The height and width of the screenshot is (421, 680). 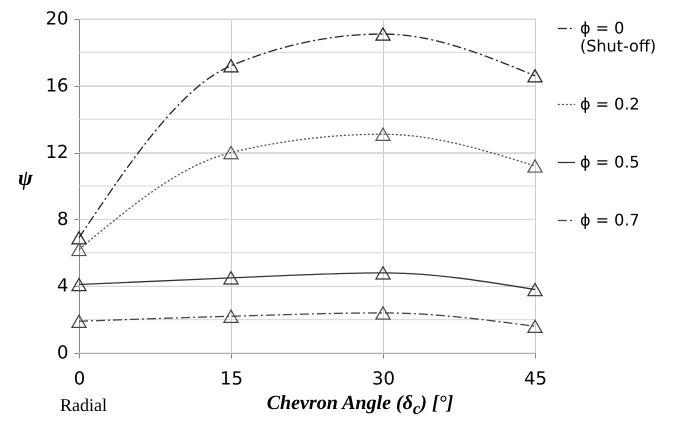 What do you see at coordinates (57, 19) in the screenshot?
I see `y-tick-label: 20` at bounding box center [57, 19].